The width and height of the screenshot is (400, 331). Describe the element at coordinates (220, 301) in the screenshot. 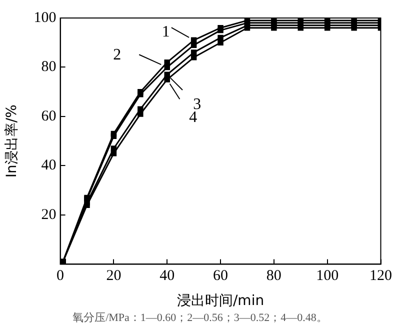

I see `x-axis-title: 浸出时间/min` at that location.